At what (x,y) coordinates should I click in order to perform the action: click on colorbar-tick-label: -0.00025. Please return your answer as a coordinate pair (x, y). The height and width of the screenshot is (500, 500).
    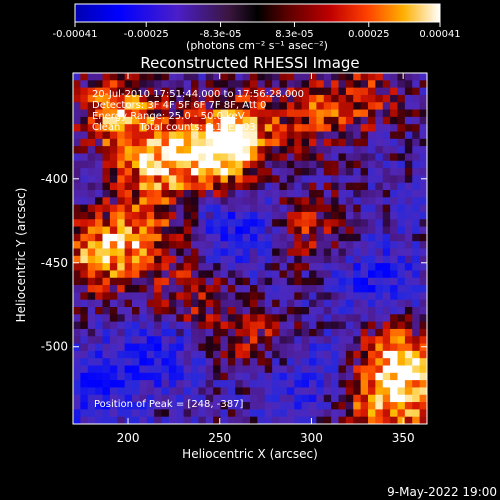
    Looking at the image, I should click on (146, 34).